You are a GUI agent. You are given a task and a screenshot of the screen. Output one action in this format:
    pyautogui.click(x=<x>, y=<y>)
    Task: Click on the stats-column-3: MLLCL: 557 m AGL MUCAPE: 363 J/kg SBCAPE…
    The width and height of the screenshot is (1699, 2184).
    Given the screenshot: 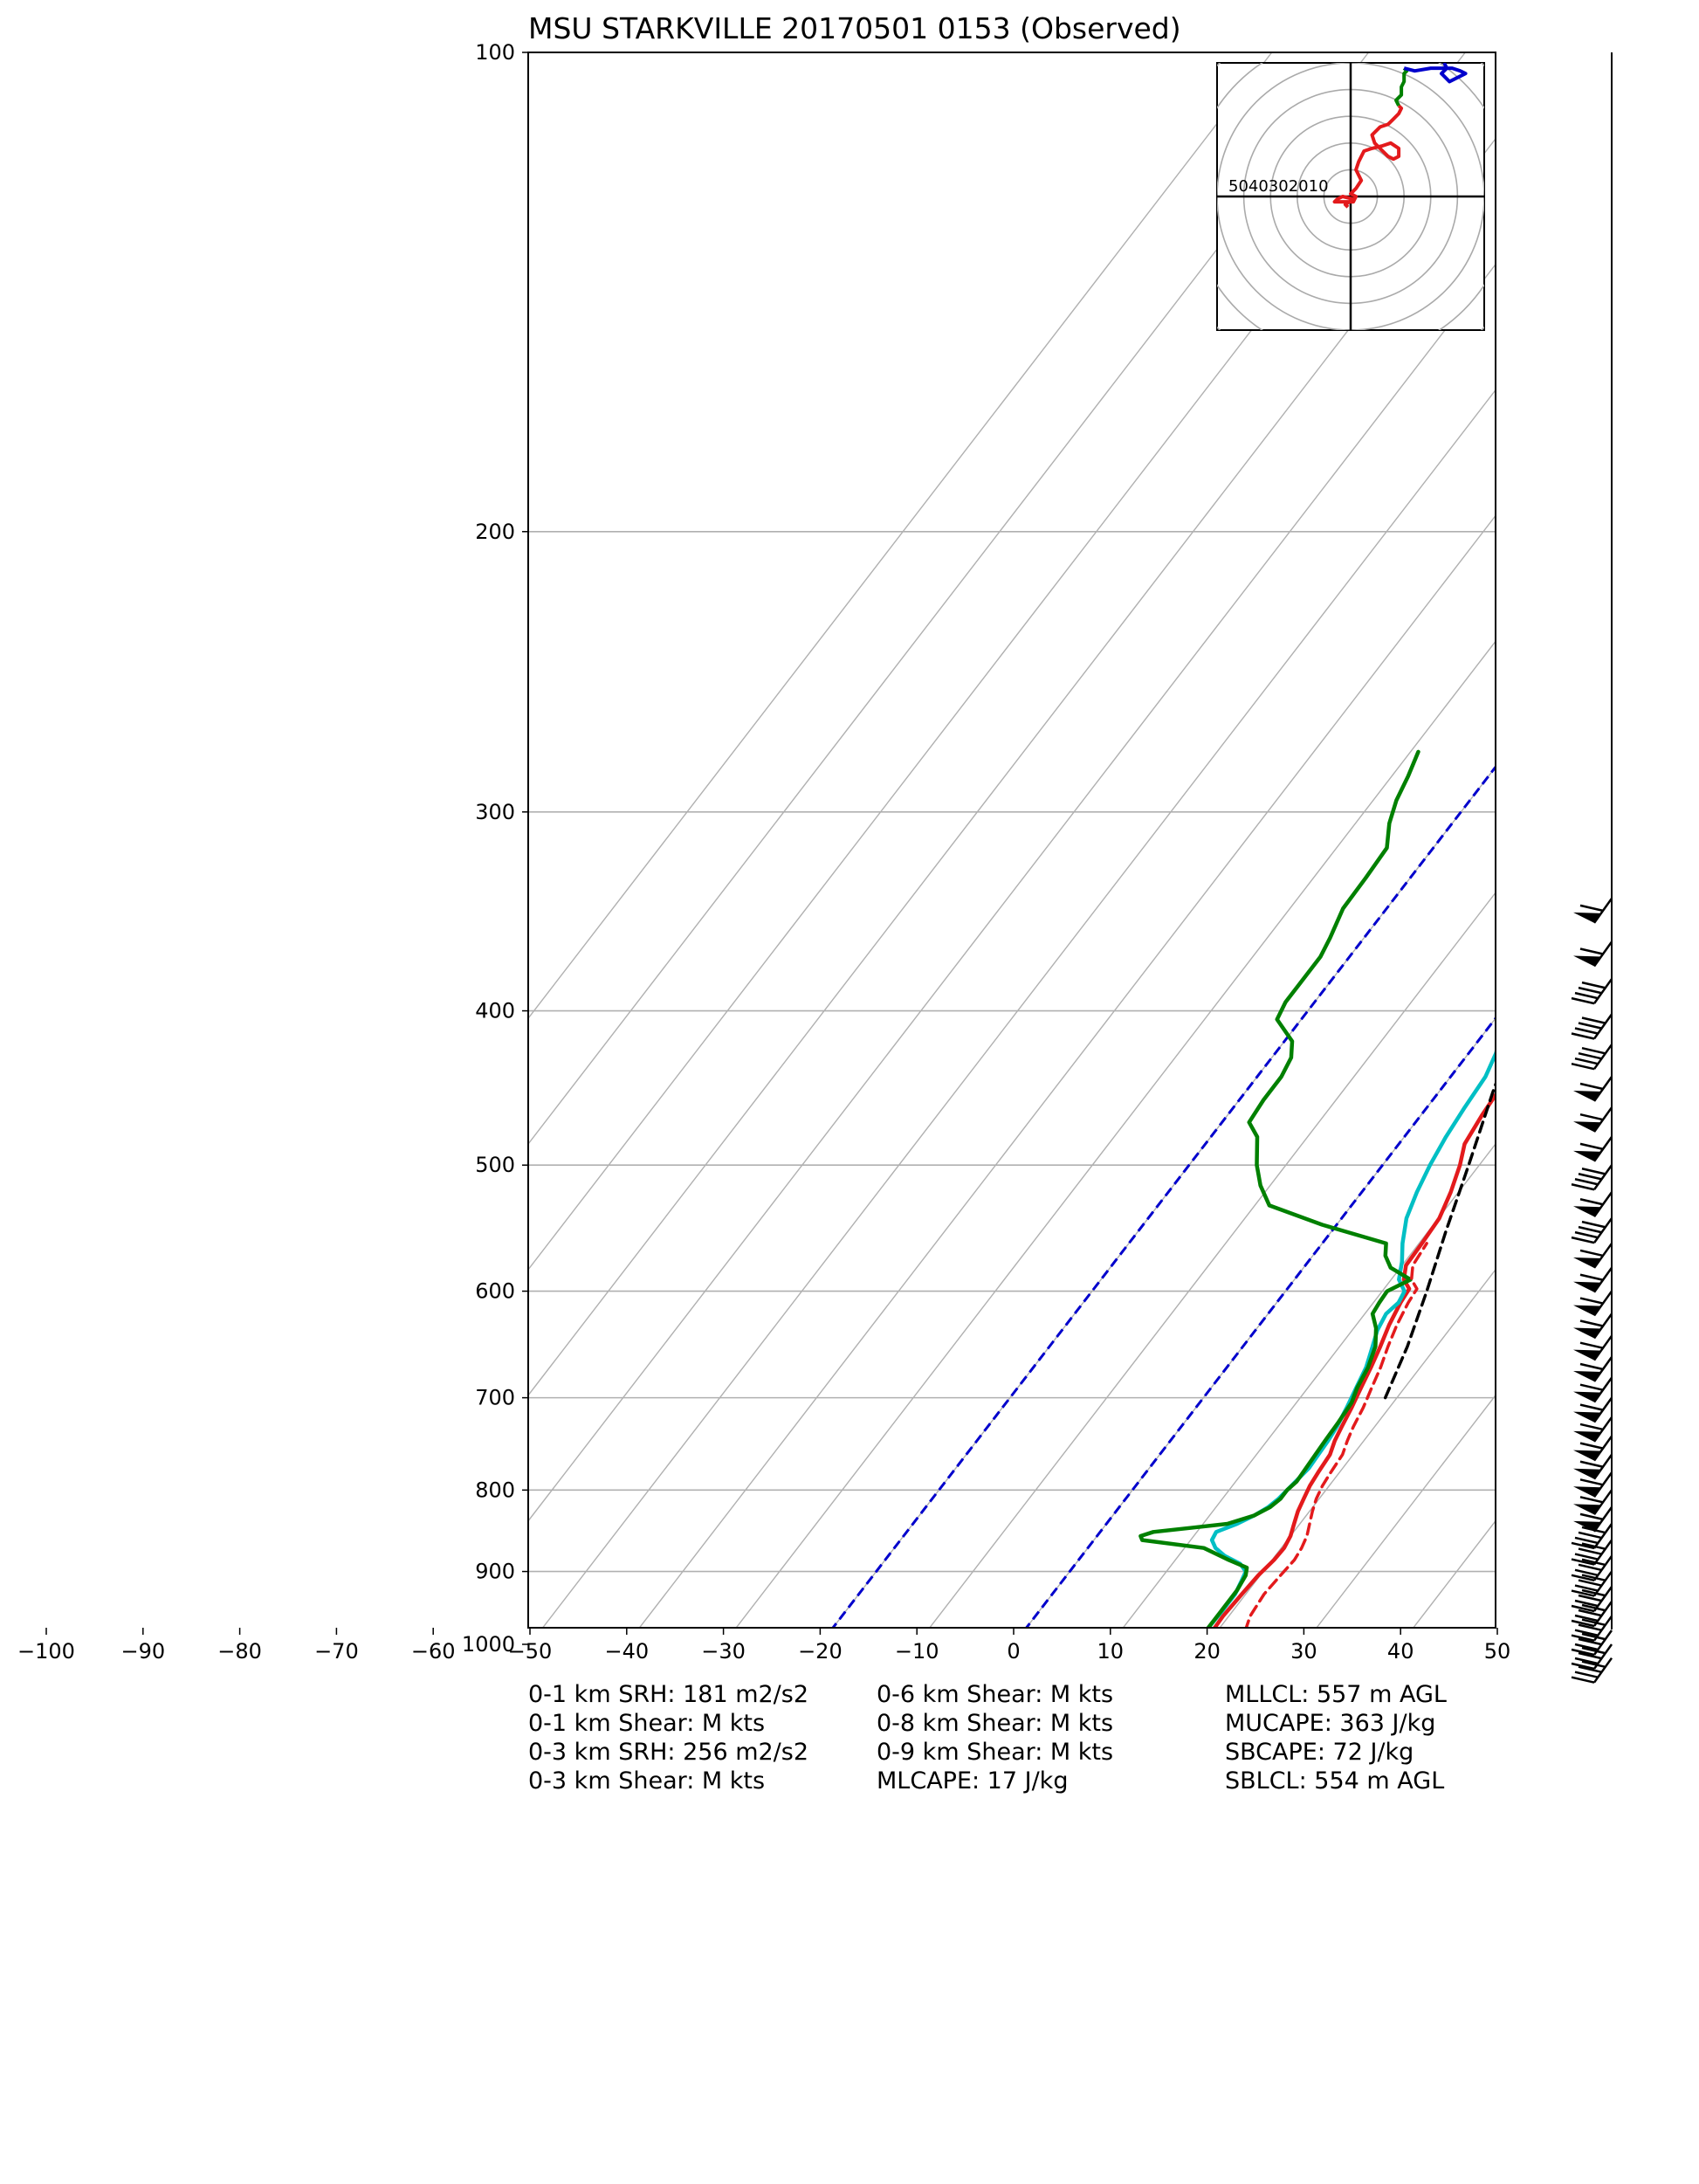 What is the action you would take?
    pyautogui.click(x=1336, y=1737)
    